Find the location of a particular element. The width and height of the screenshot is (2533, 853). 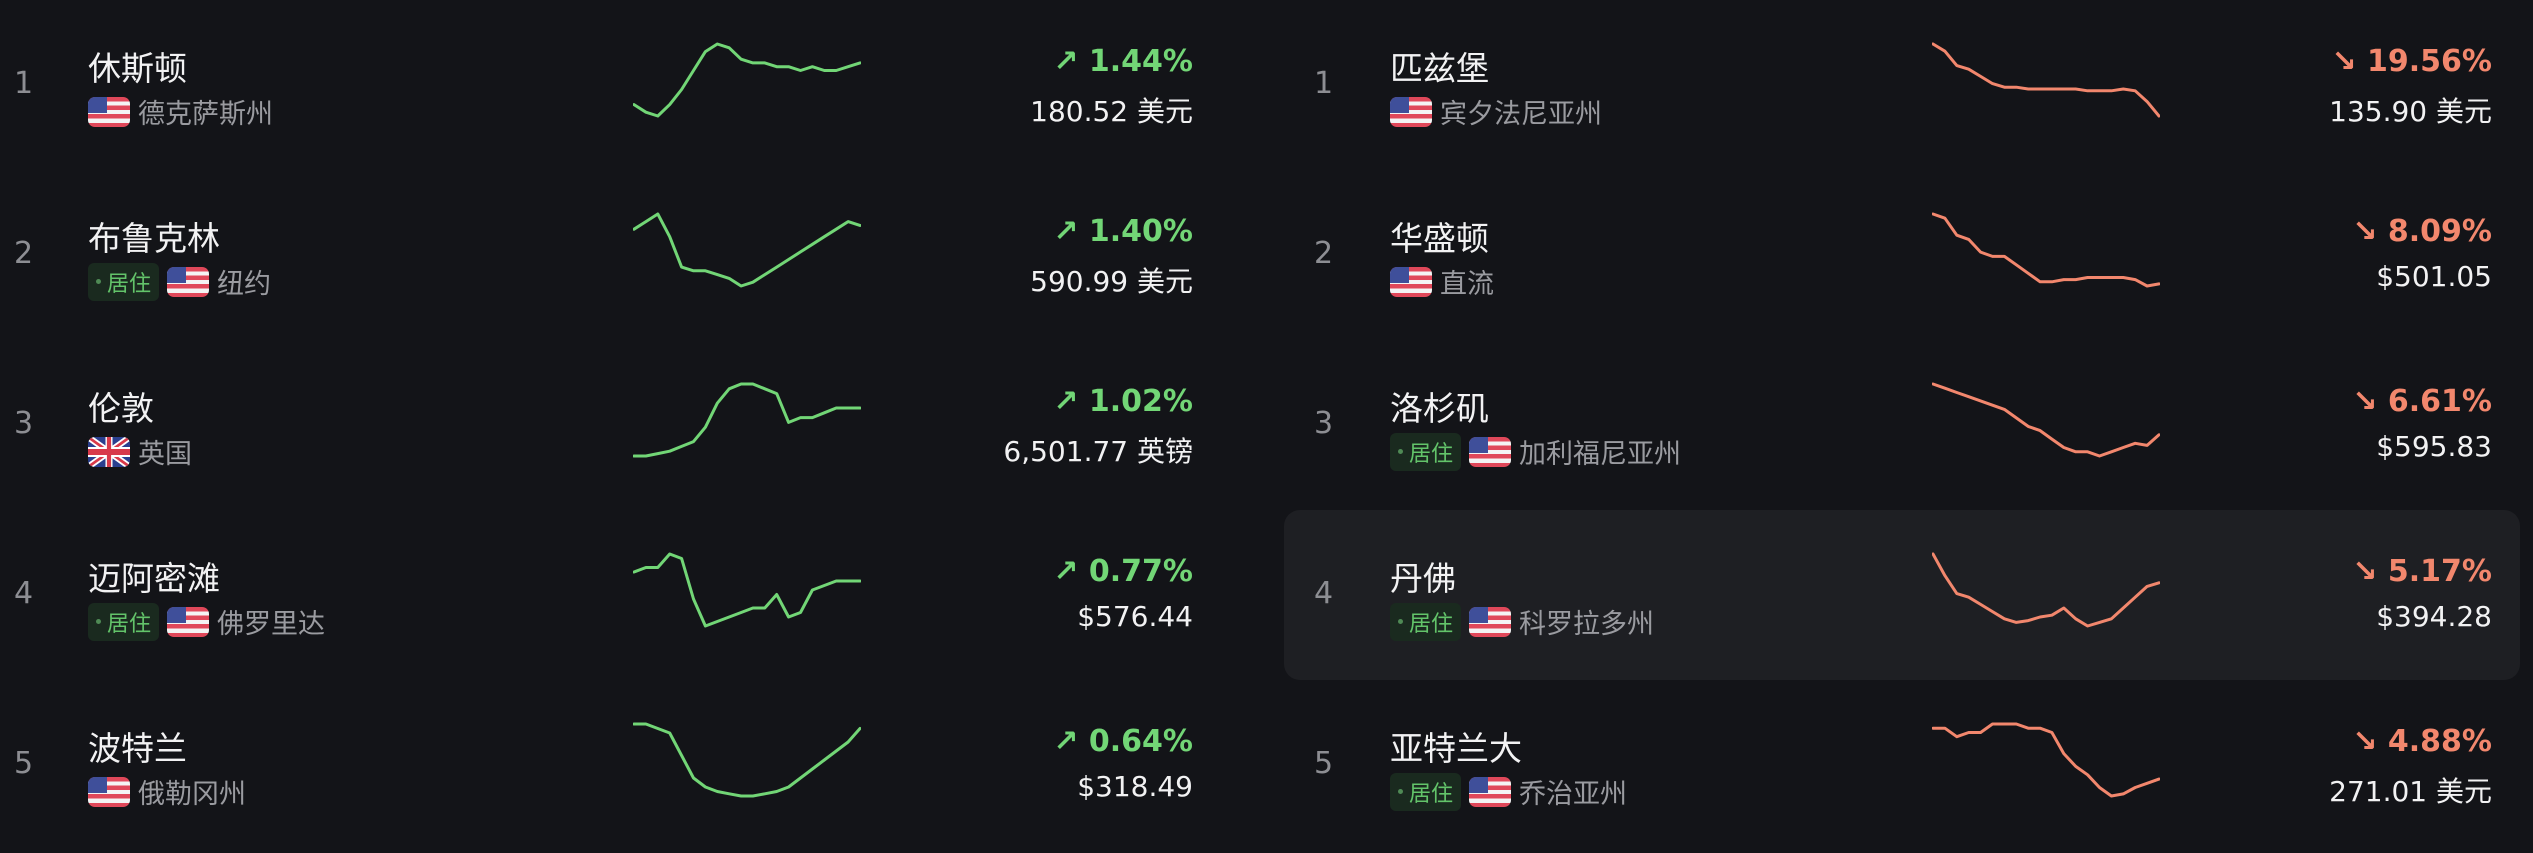

price-value: 590.99 美元 is located at coordinates (1111, 281).